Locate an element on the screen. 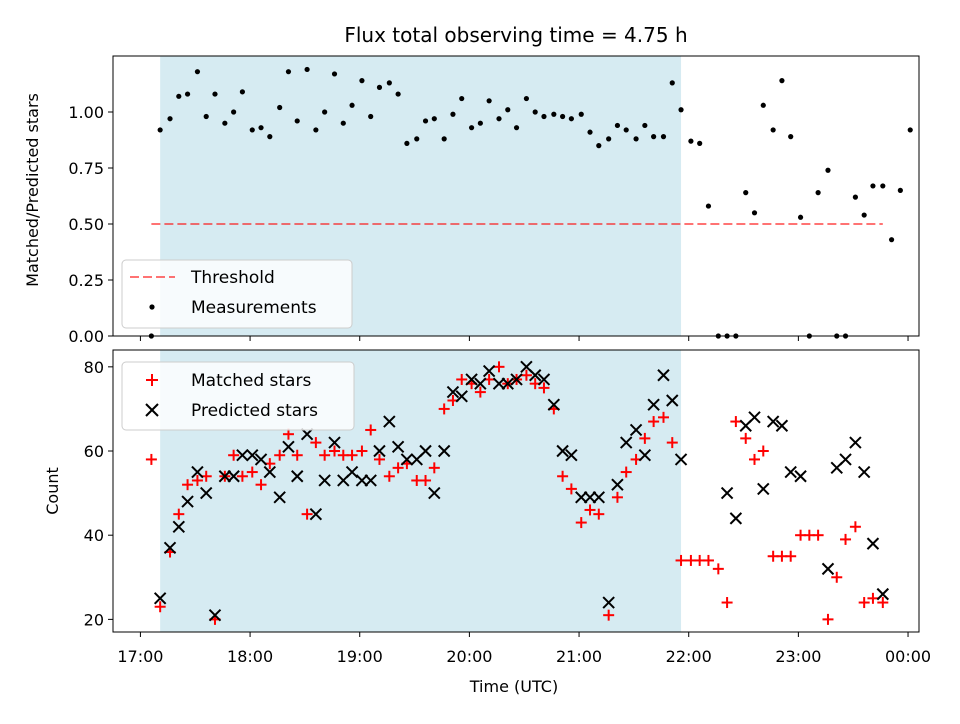 The image size is (960, 724). x-tick-label-5: 22:00 is located at coordinates (689, 656).